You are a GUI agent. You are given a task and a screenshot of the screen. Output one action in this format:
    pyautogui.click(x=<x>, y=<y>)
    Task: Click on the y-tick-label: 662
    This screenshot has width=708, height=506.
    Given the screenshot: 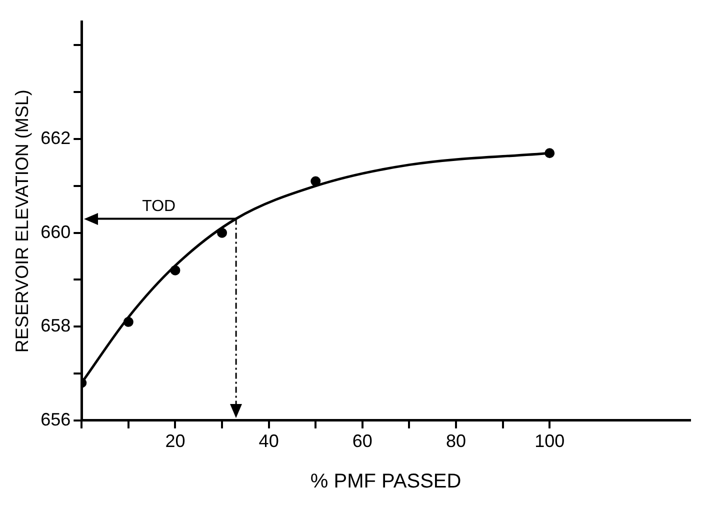 What is the action you would take?
    pyautogui.click(x=55, y=138)
    